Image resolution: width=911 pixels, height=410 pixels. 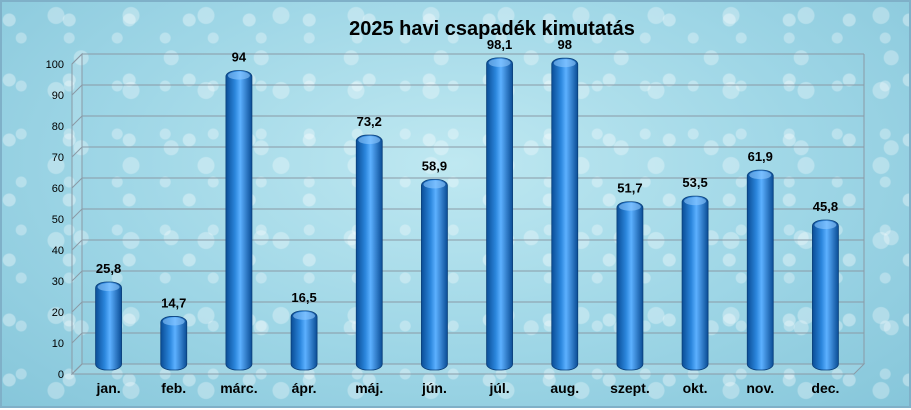 What do you see at coordinates (173, 302) in the screenshot?
I see `data-label: 14,7` at bounding box center [173, 302].